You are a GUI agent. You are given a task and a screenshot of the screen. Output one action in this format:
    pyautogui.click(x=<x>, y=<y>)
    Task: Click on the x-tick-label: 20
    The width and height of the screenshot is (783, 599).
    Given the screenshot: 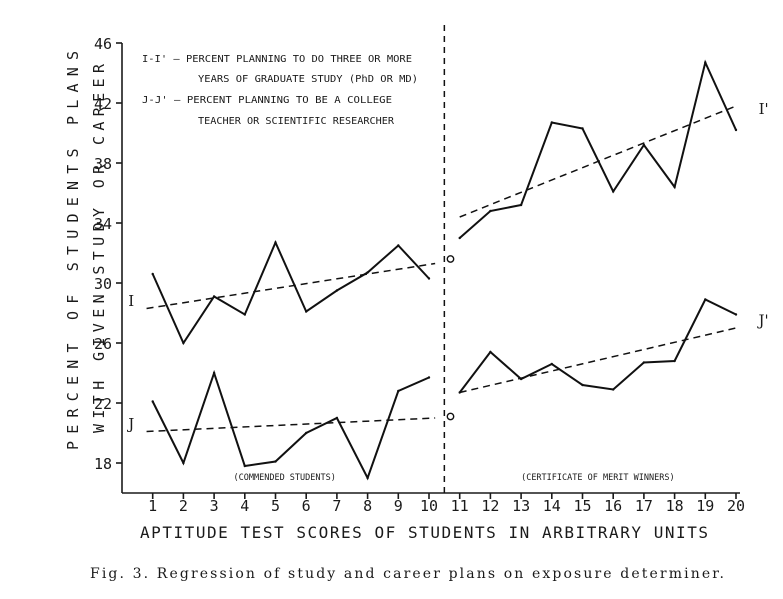 What is the action you would take?
    pyautogui.click(x=736, y=506)
    